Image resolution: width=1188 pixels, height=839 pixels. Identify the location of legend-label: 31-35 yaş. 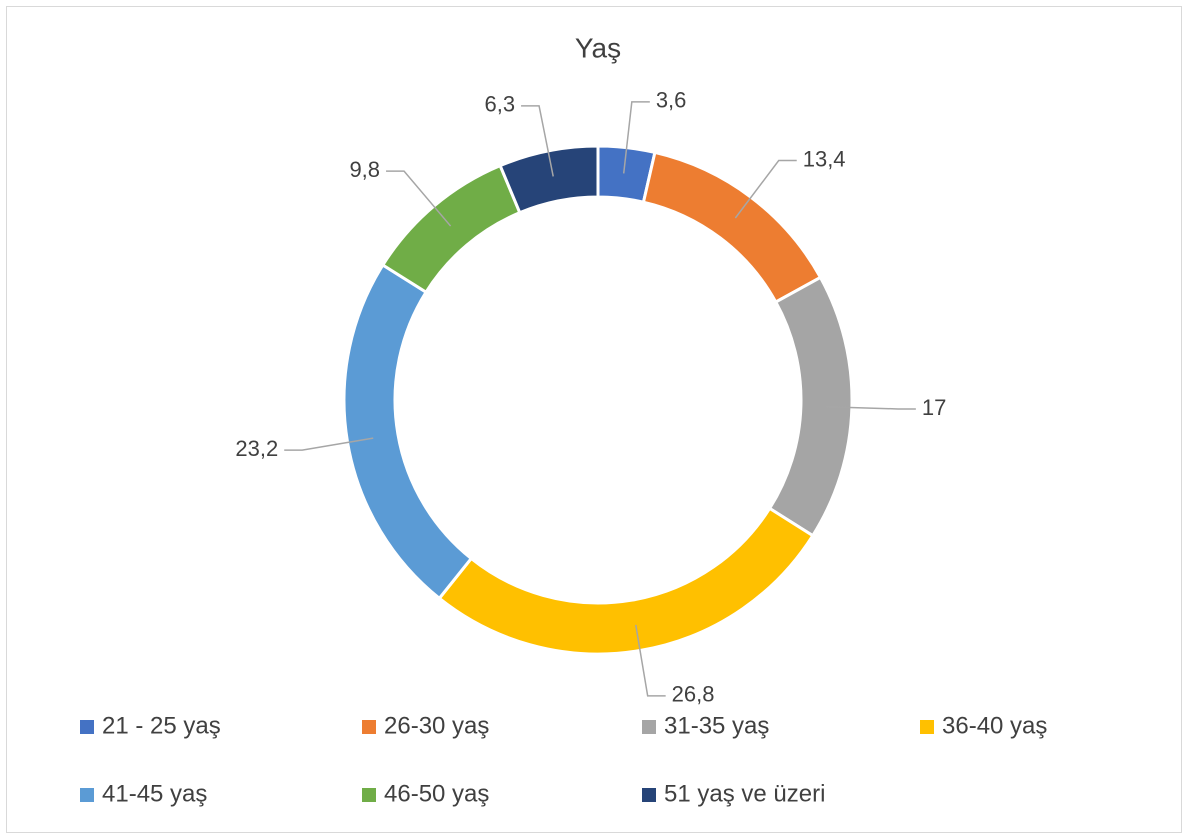
(716, 725).